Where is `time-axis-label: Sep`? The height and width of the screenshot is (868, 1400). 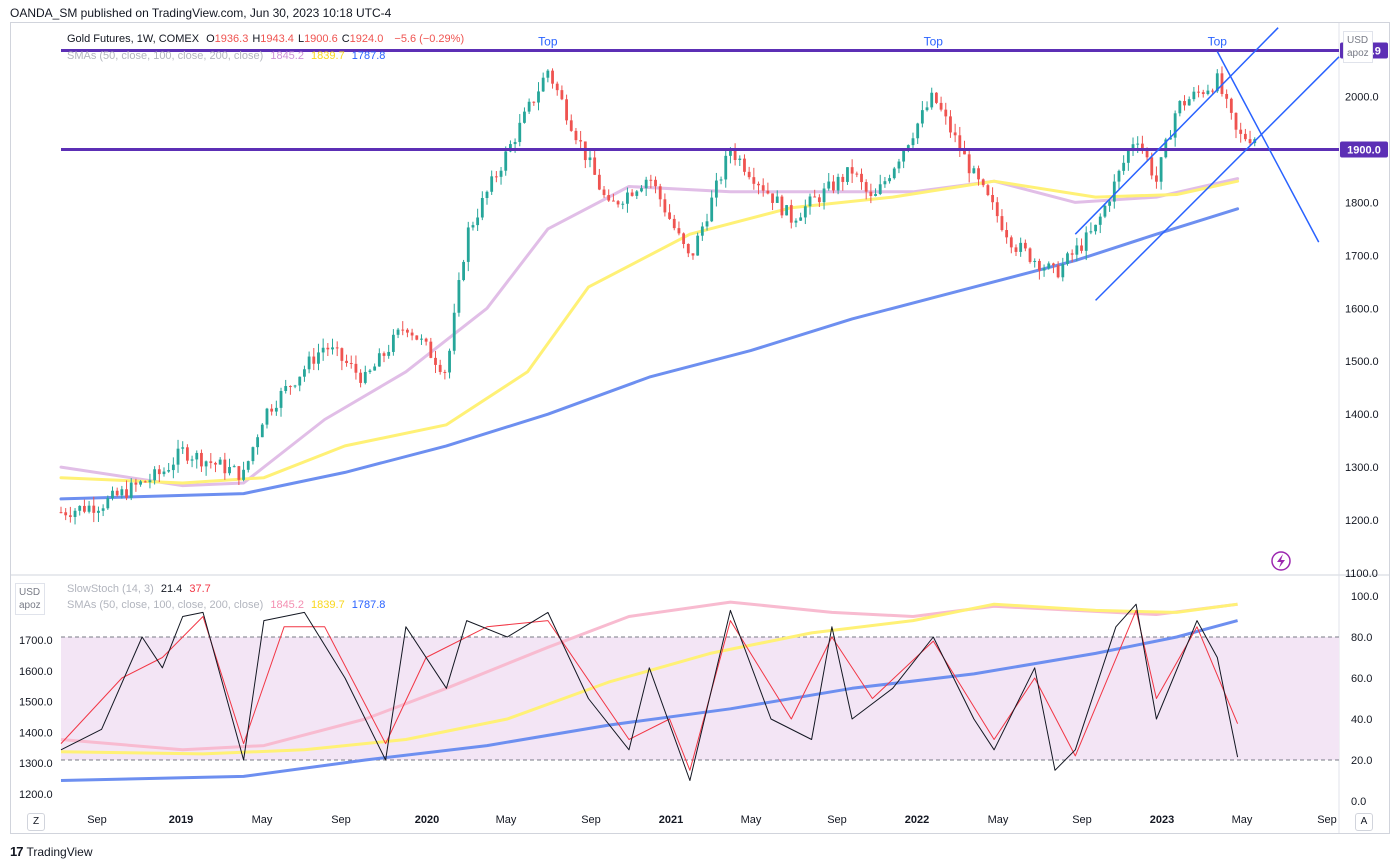
time-axis-label: Sep is located at coordinates (1327, 820).